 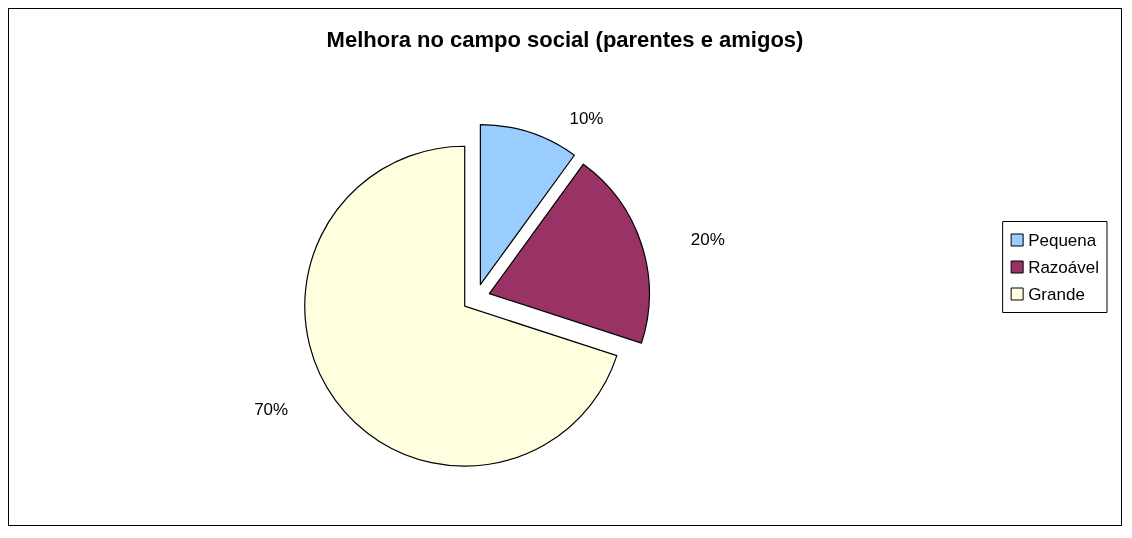 What do you see at coordinates (1062, 240) in the screenshot?
I see `legend-label: Pequena` at bounding box center [1062, 240].